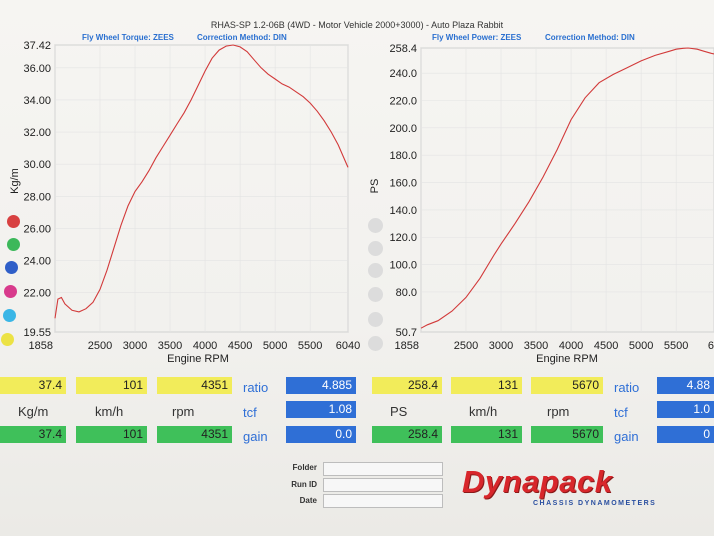  Describe the element at coordinates (407, 385) in the screenshot. I see `right-readout-power: 258.4` at that location.